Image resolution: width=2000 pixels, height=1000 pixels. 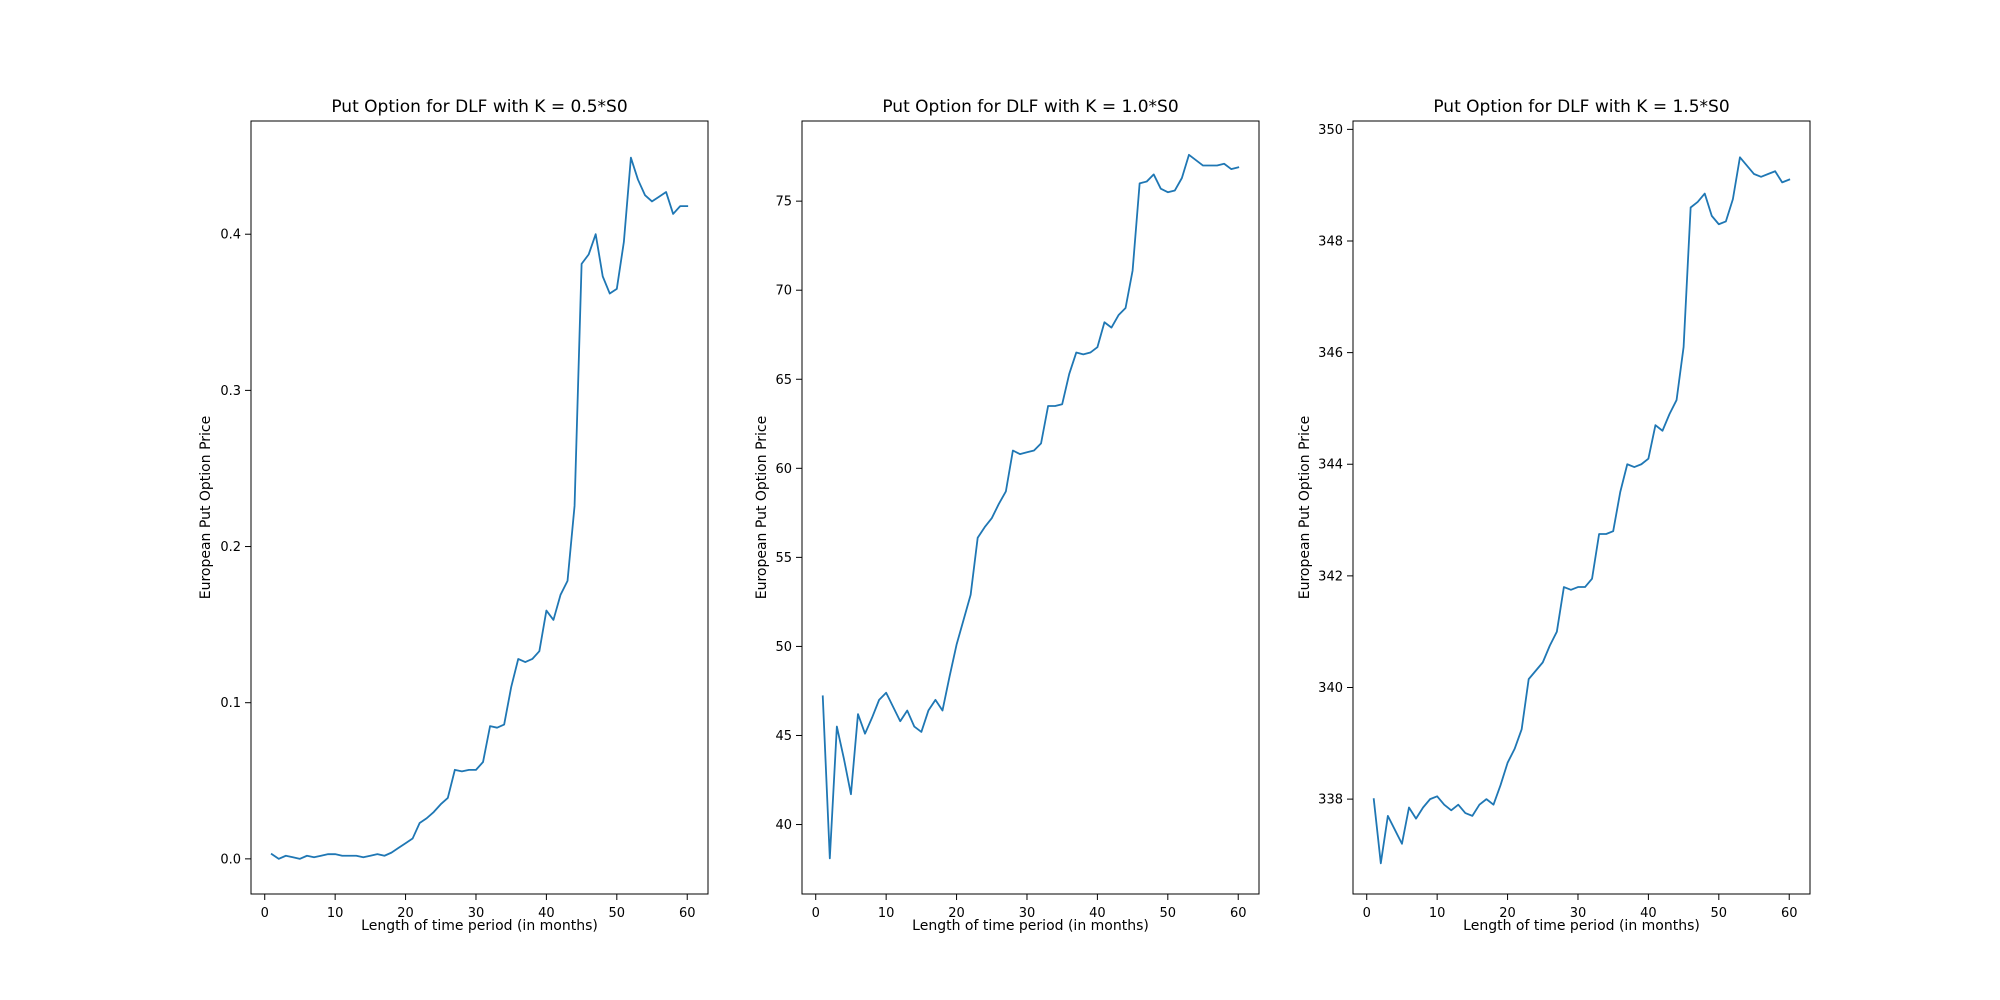 What do you see at coordinates (230, 859) in the screenshot?
I see `subplot-1-ytick-label: 0.0` at bounding box center [230, 859].